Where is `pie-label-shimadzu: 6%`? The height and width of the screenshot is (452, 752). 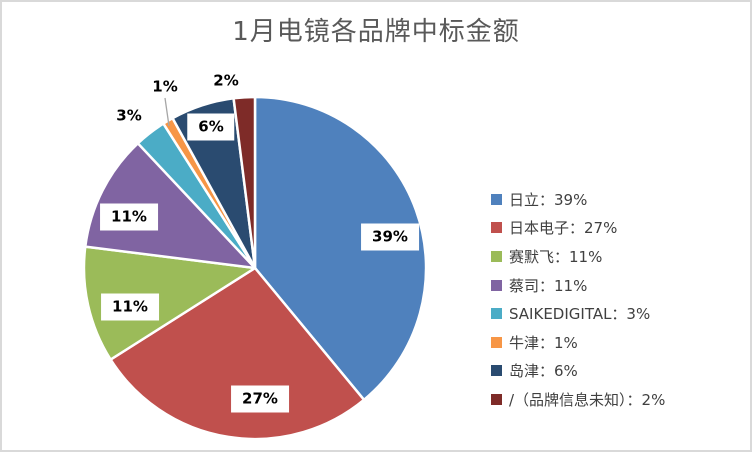 pie-label-shimadzu: 6% is located at coordinates (211, 127).